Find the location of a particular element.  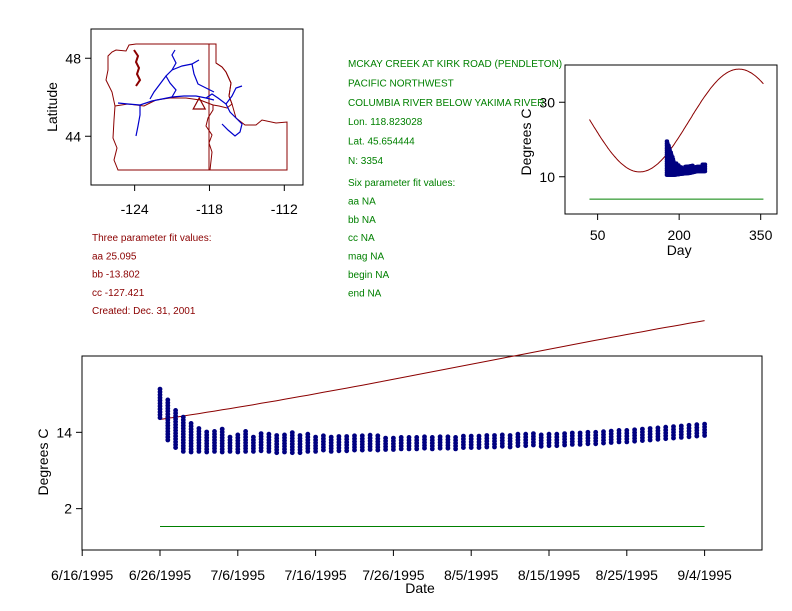

date-x-tick-label: 7/16/1995 is located at coordinates (315, 575).